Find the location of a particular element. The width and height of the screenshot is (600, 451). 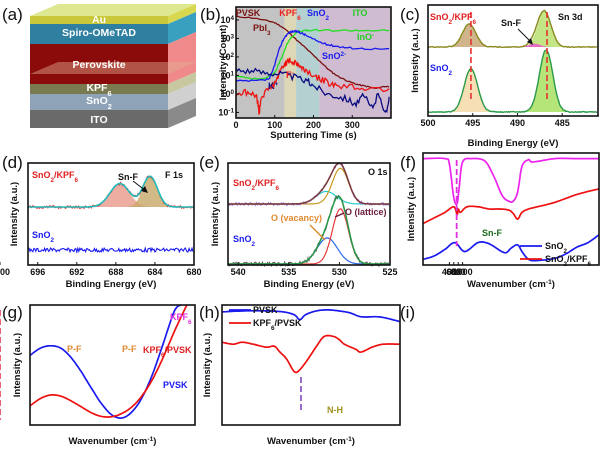

x-tick-label: 100 is located at coordinates (274, 125).